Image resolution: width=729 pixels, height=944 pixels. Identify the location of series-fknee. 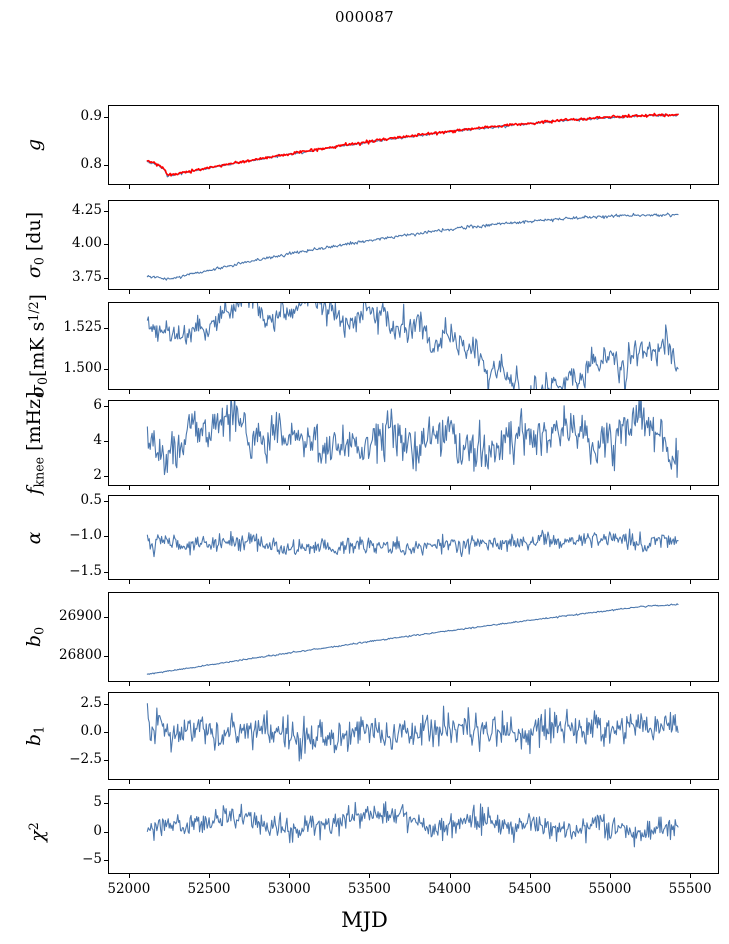
(412, 439).